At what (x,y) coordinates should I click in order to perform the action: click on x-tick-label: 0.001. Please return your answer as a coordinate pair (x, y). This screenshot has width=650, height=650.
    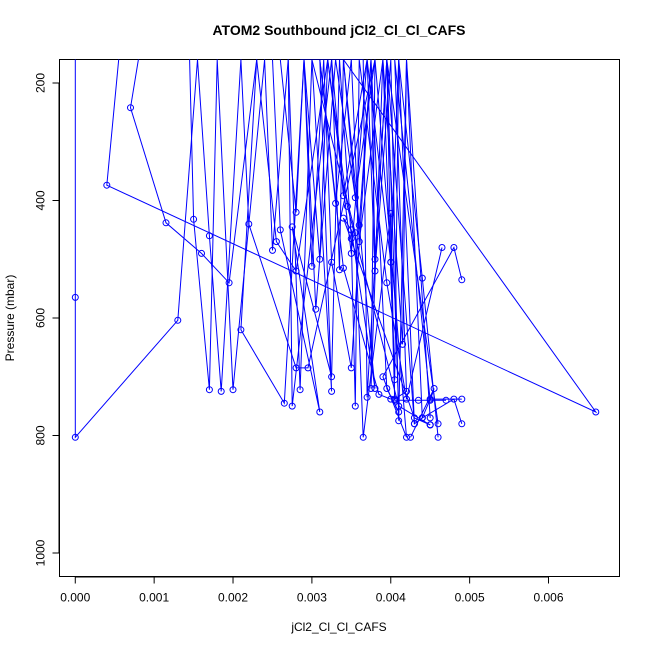
    Looking at the image, I should click on (154, 598).